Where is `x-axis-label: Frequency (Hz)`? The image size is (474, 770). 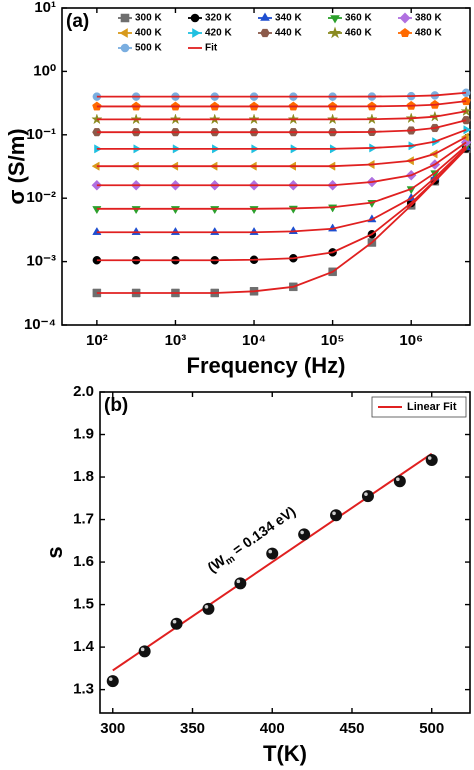
x-axis-label: Frequency (Hz) is located at coordinates (266, 365).